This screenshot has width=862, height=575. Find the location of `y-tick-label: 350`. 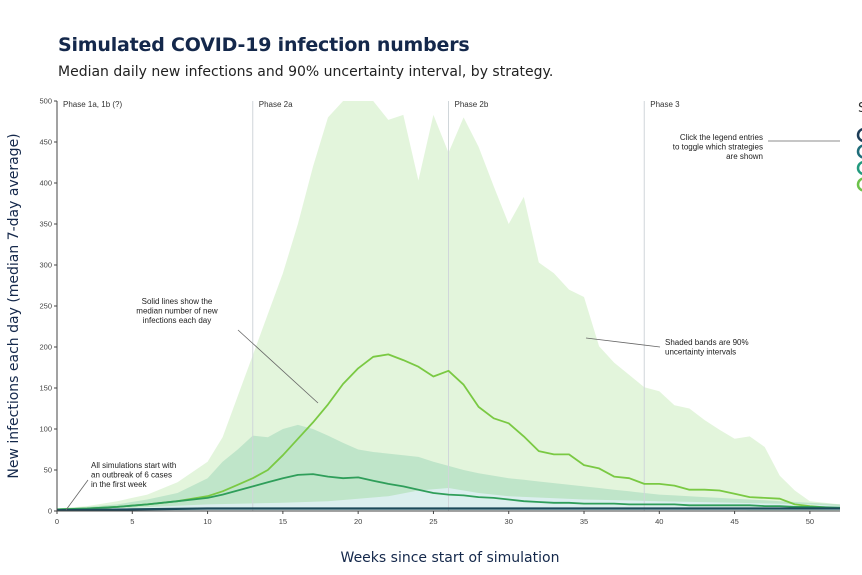

y-tick-label: 350 is located at coordinates (45, 224).